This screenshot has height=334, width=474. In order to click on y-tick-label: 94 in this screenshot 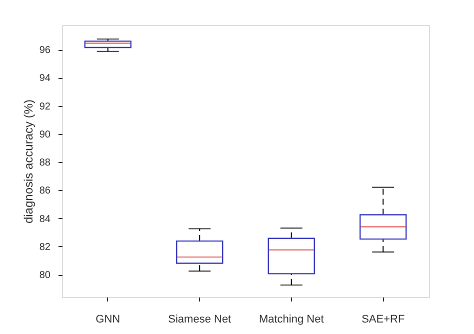, I will do `click(45, 78)`.